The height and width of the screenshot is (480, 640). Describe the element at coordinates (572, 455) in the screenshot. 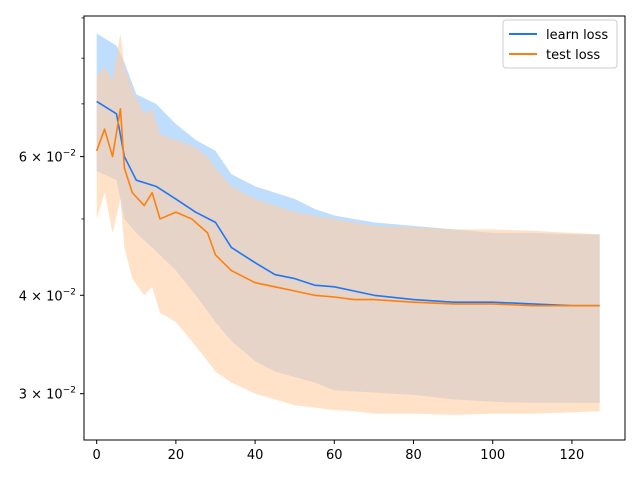

I see `x-tick-label: 120` at that location.